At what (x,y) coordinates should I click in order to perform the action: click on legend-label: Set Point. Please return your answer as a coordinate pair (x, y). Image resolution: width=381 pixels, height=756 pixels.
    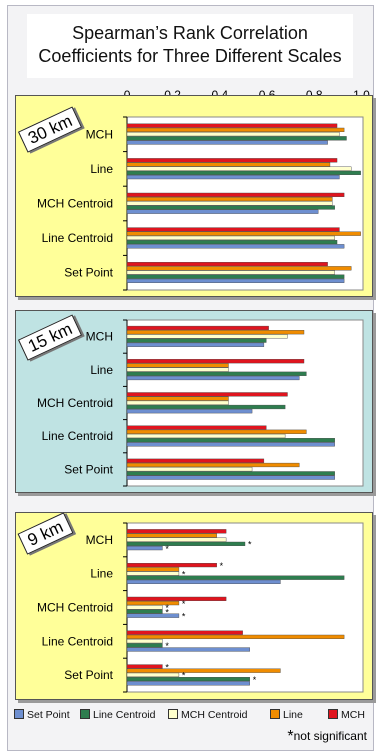
    Looking at the image, I should click on (48, 715).